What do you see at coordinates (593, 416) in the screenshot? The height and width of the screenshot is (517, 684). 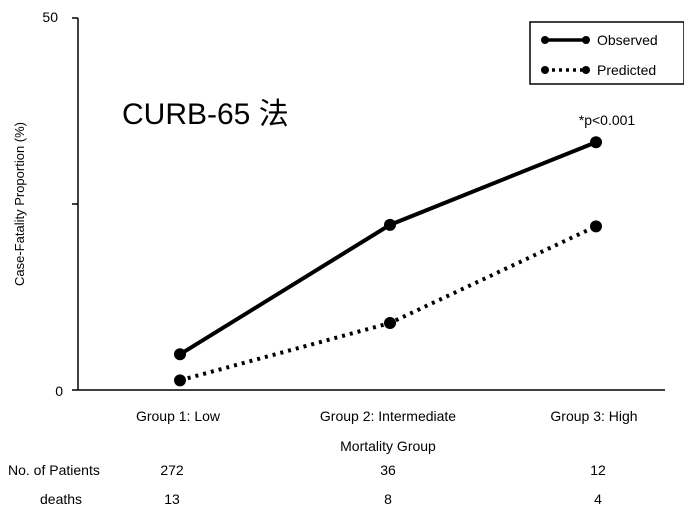 I see `x-tick-label-3: Group 3: High` at bounding box center [593, 416].